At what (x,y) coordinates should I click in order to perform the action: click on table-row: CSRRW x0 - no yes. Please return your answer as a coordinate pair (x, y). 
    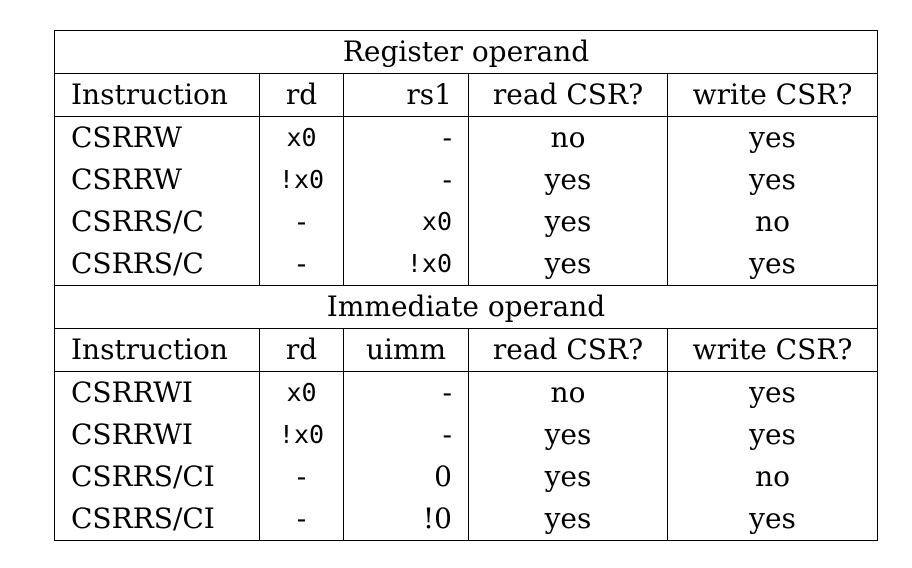
    Looking at the image, I should click on (466, 137).